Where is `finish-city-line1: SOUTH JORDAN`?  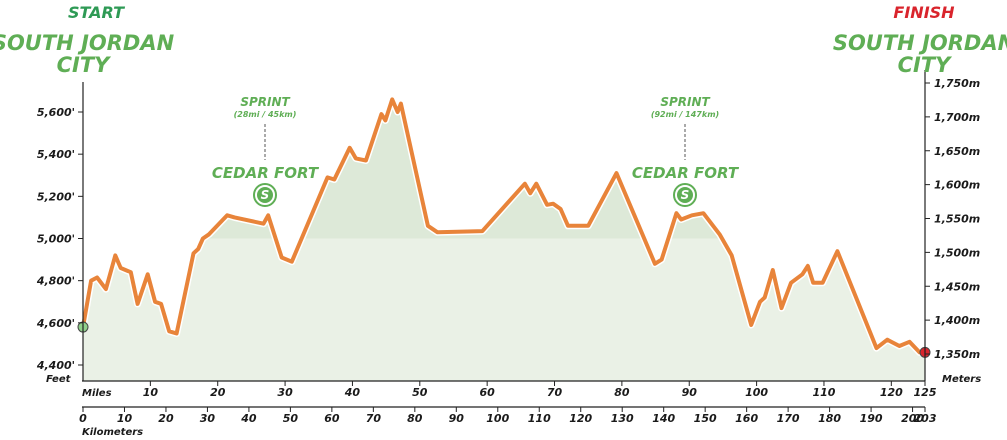
finish-city-line1: SOUTH JORDAN is located at coordinates (920, 43).